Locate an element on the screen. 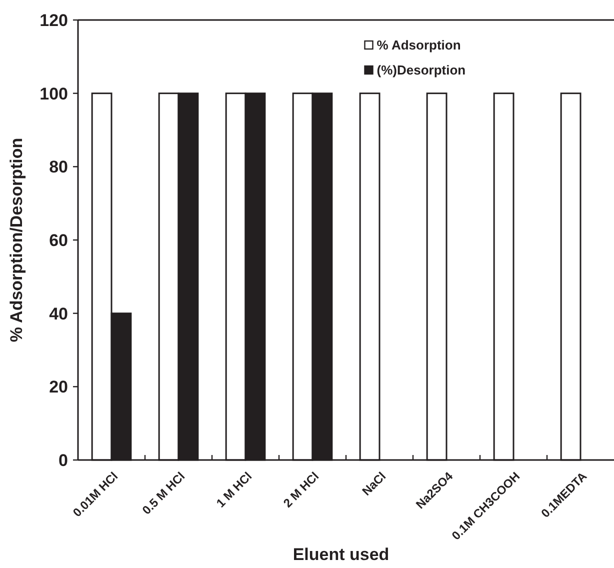 The image size is (614, 568). y-tick-label: 120 is located at coordinates (54, 20).